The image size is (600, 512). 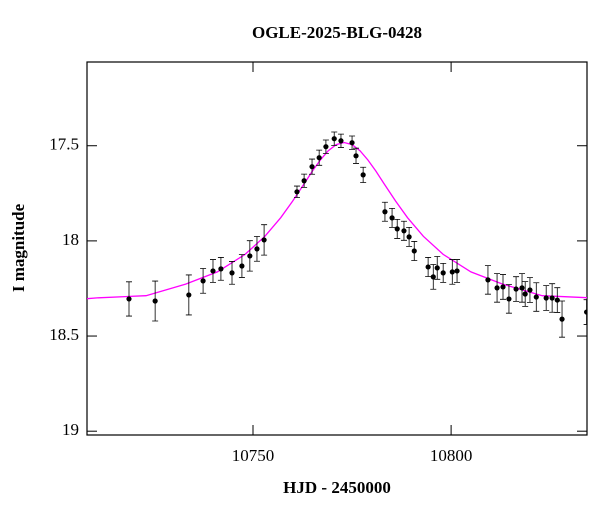 What do you see at coordinates (337, 32) in the screenshot?
I see `chart-title: OGLE-2025-BLG-0428` at bounding box center [337, 32].